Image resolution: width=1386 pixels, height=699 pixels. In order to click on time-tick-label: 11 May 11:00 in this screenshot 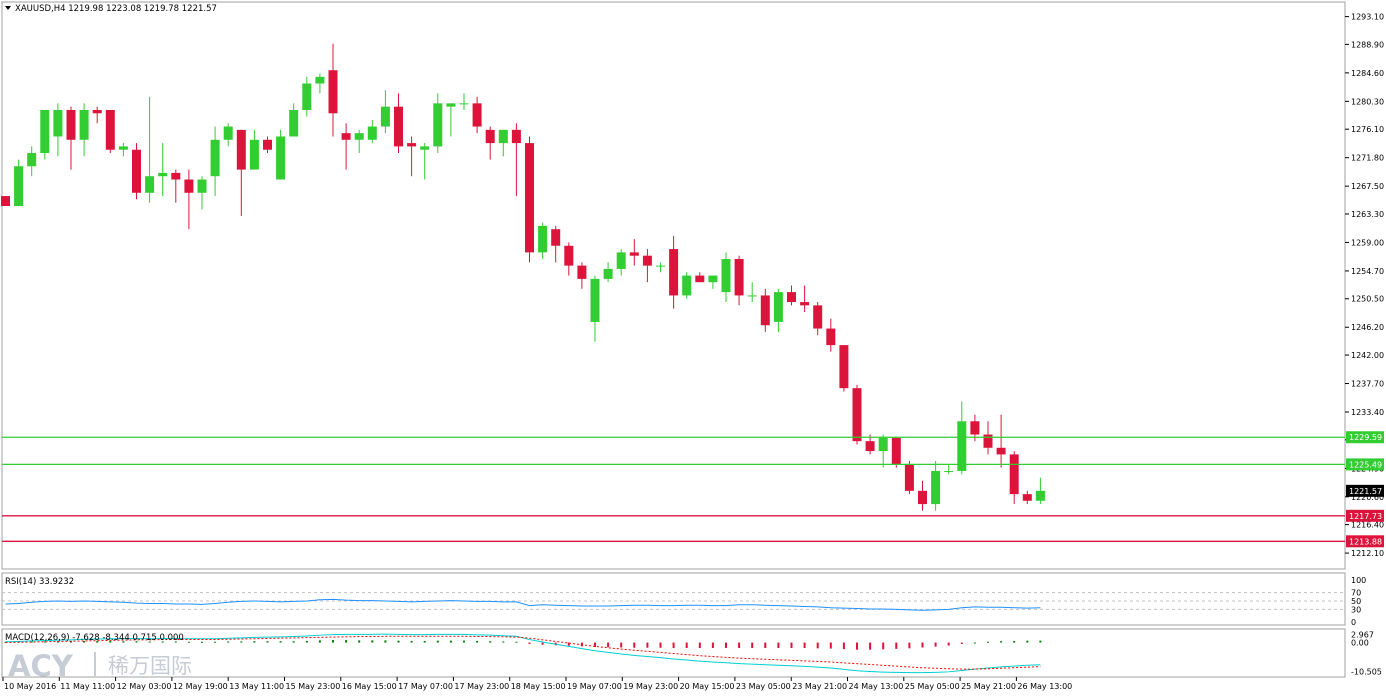, I will do `click(87, 686)`.